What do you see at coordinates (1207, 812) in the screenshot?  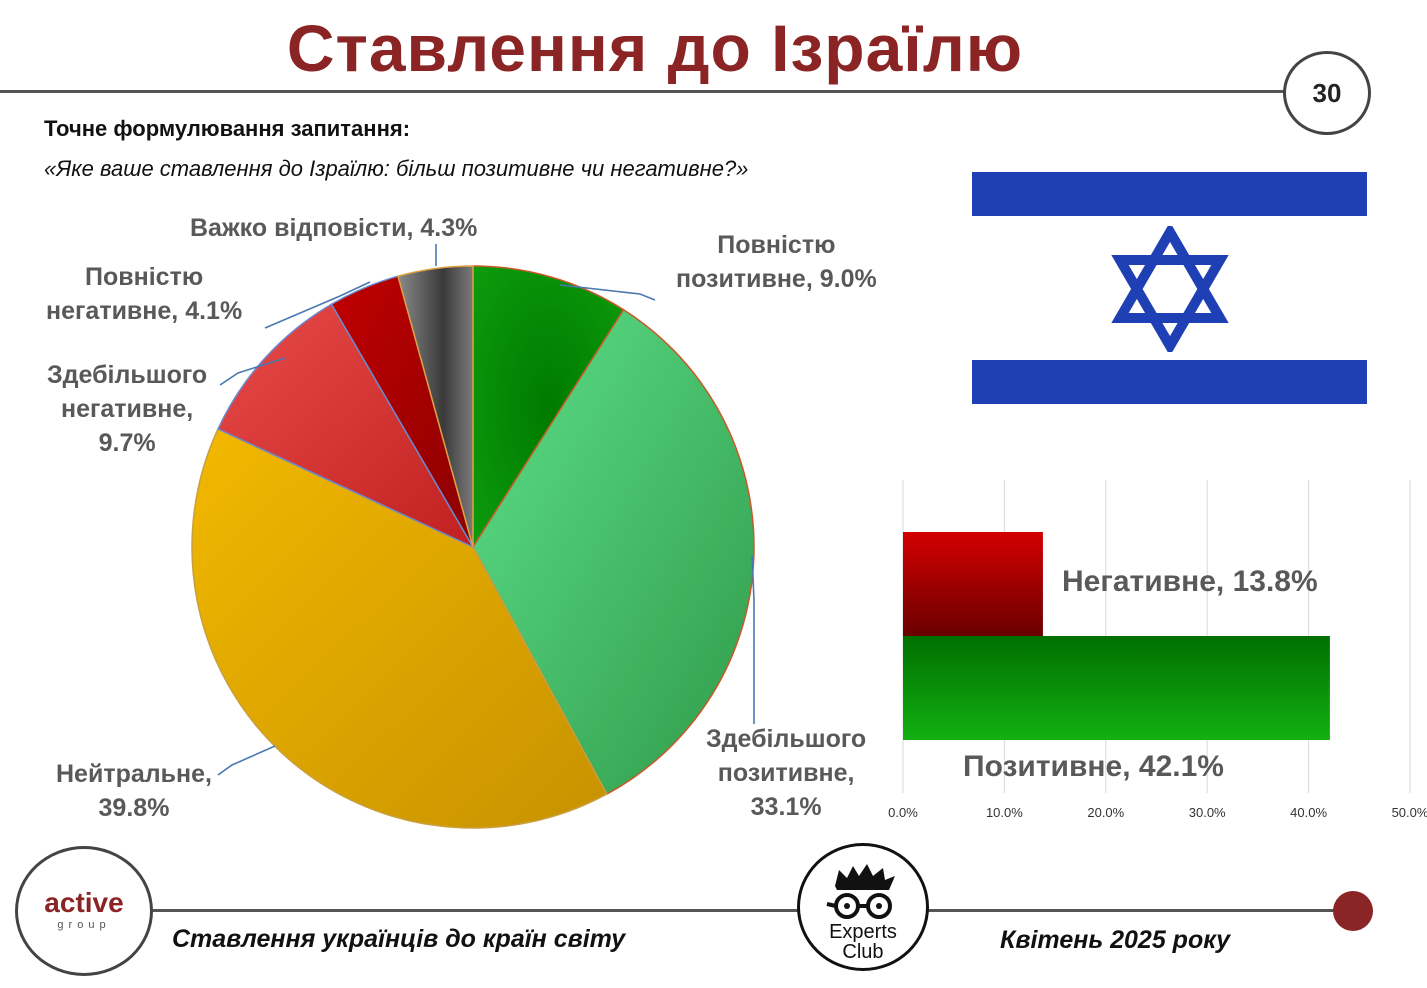 I see `x-tick-label: 30.0%` at bounding box center [1207, 812].